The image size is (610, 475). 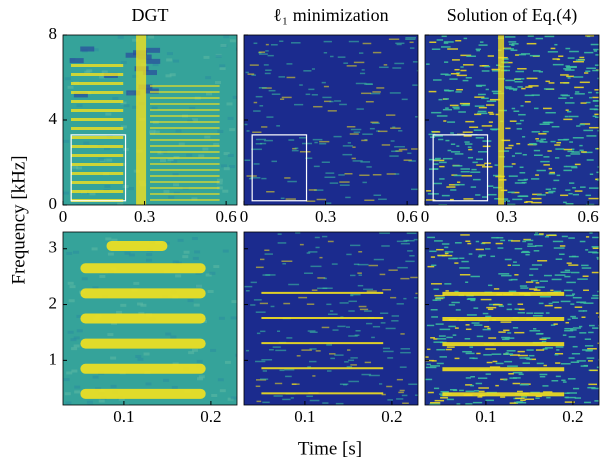 I want to click on panel-title: DGT, so click(x=150, y=15).